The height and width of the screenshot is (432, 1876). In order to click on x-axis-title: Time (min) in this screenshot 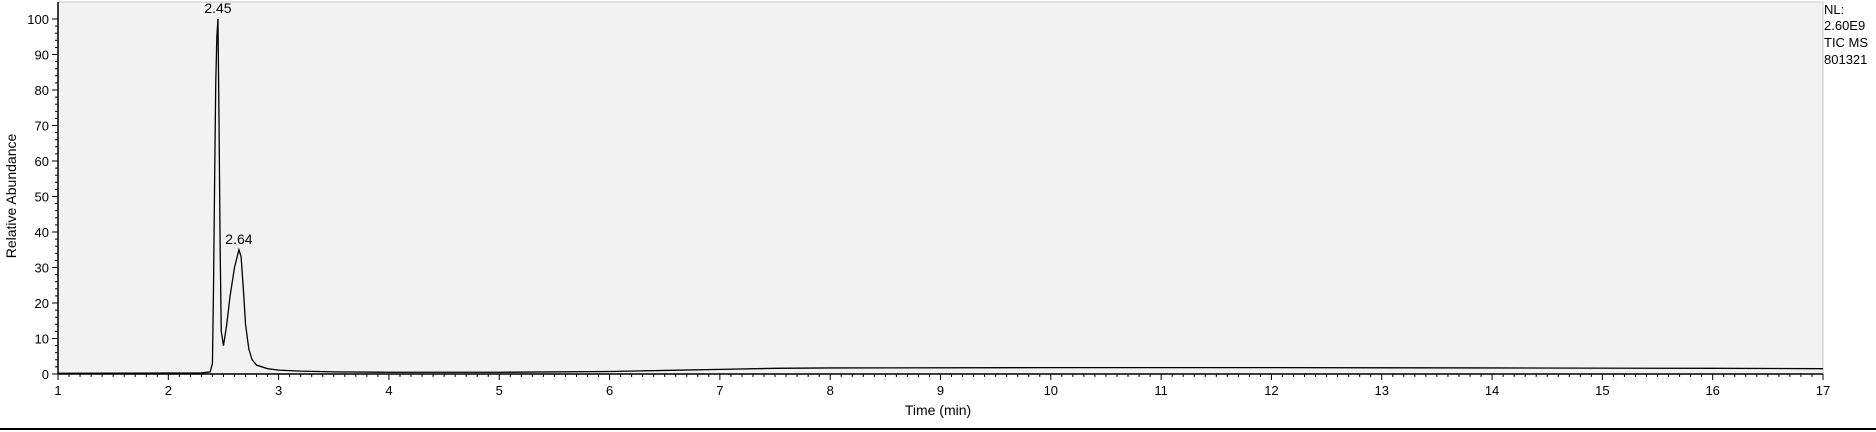, I will do `click(938, 410)`.